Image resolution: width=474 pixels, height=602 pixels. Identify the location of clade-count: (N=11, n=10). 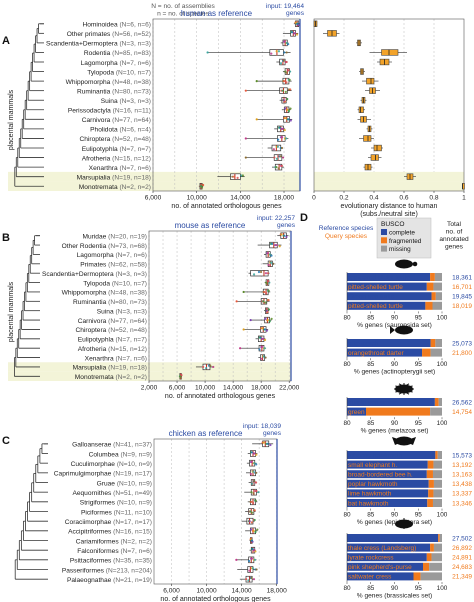
(133, 512).